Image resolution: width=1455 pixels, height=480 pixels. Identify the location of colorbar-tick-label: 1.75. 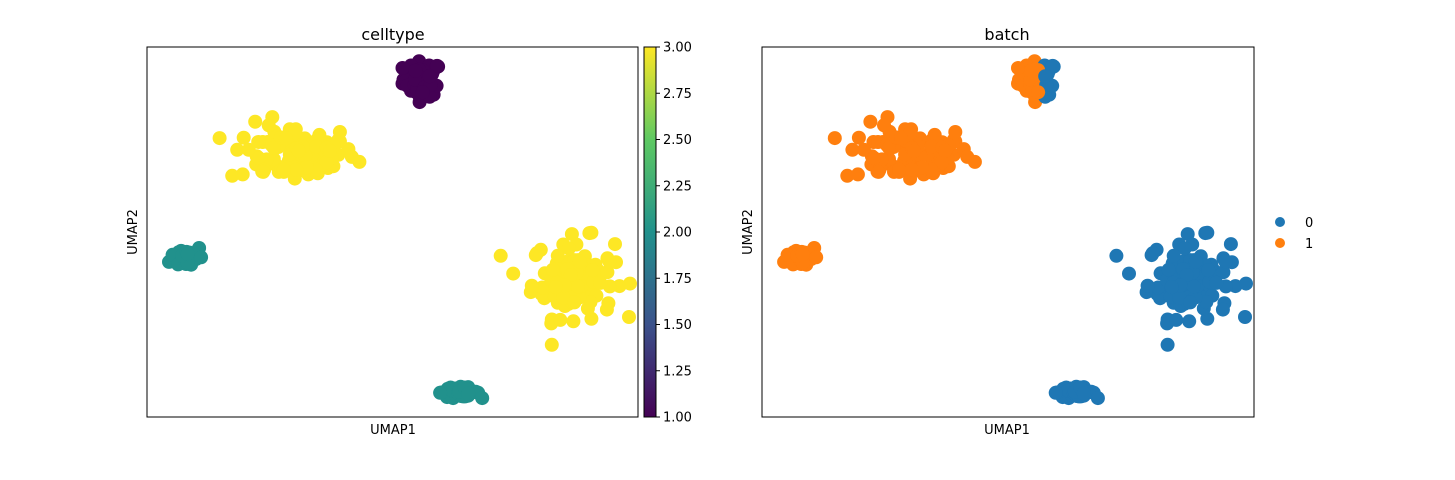
(677, 279).